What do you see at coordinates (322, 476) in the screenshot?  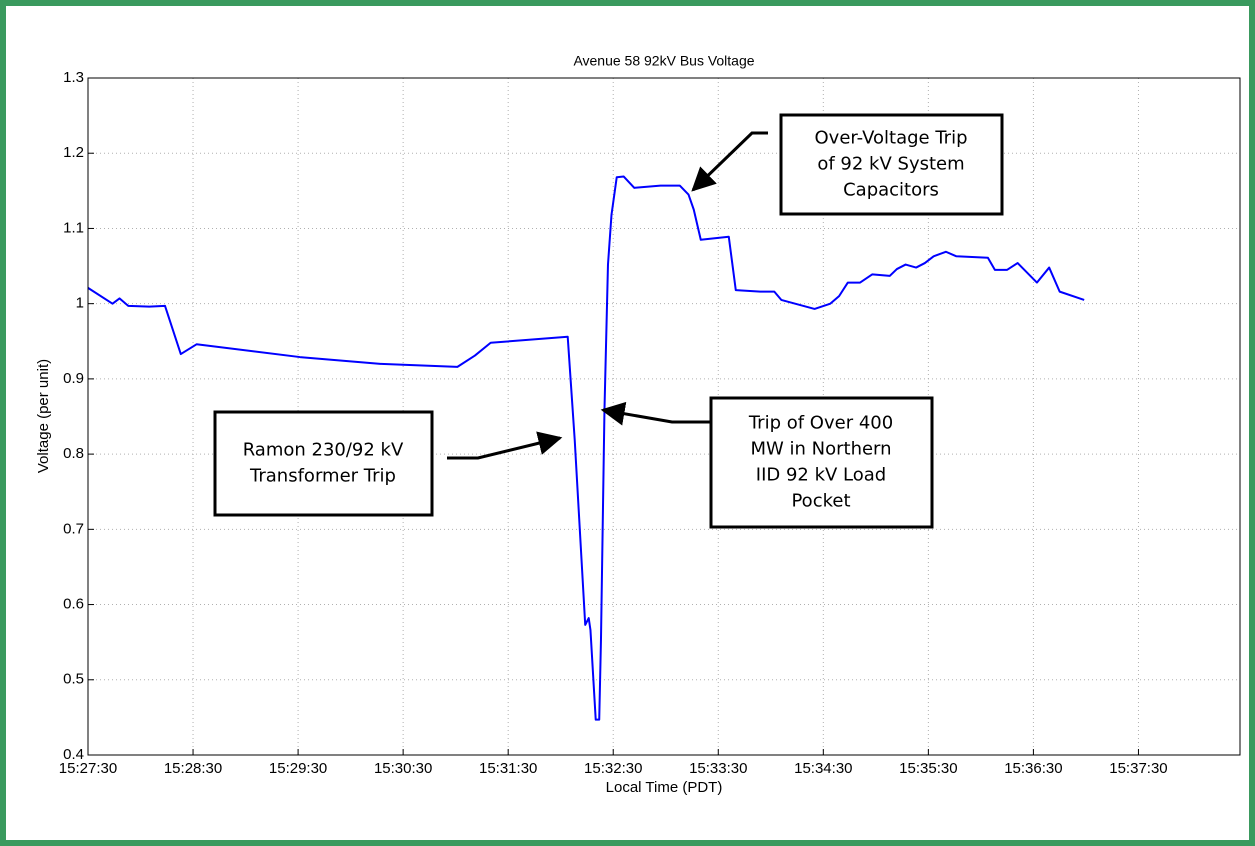 I see `annotation-text: Transformer Trip` at bounding box center [322, 476].